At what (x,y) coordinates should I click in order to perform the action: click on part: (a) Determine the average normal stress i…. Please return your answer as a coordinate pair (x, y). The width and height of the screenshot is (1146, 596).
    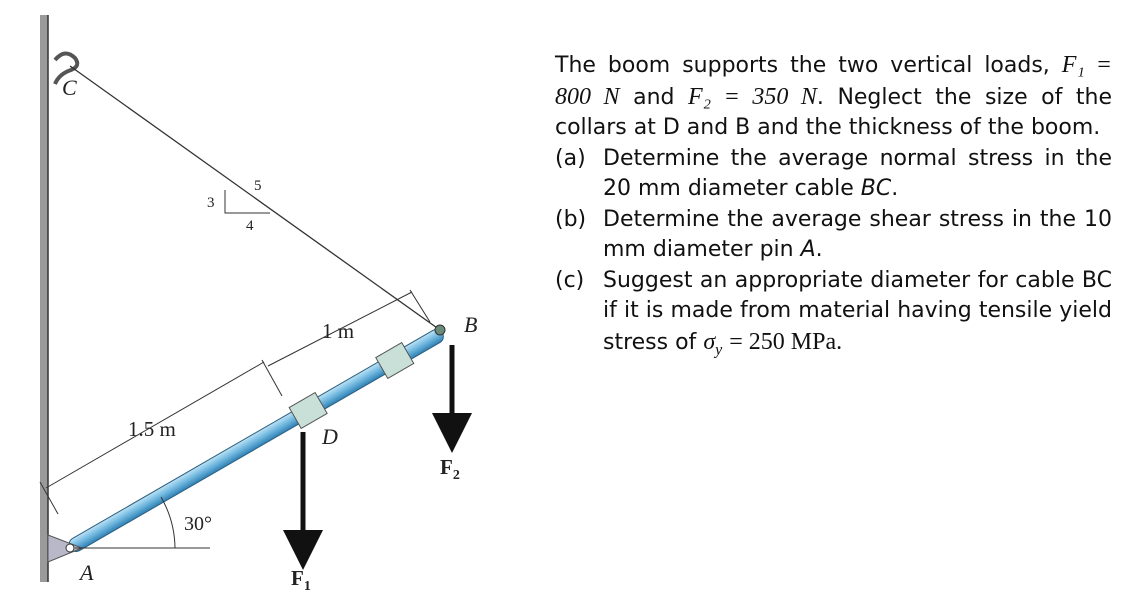
    Looking at the image, I should click on (833, 174).